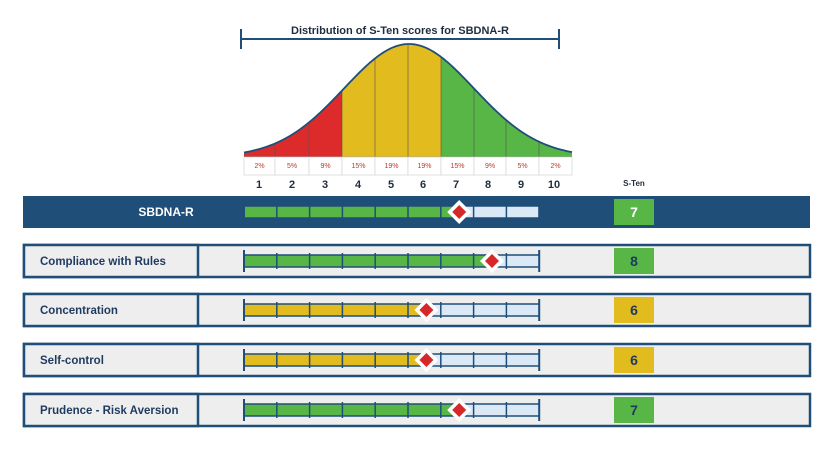 This screenshot has width=818, height=454. Describe the element at coordinates (488, 185) in the screenshot. I see `sten-tick-label: 8` at that location.